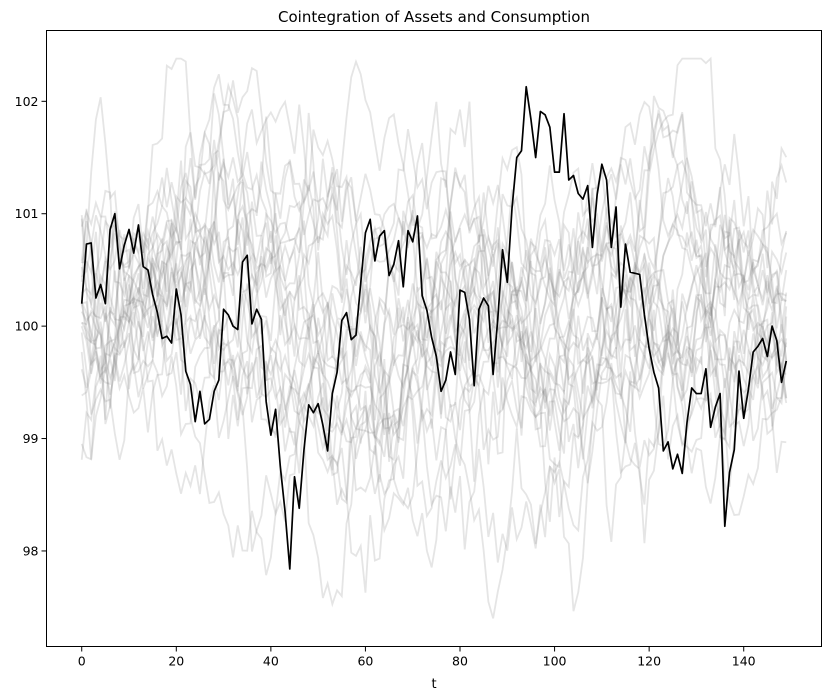  I want to click on x-tick-label: 140, so click(744, 661).